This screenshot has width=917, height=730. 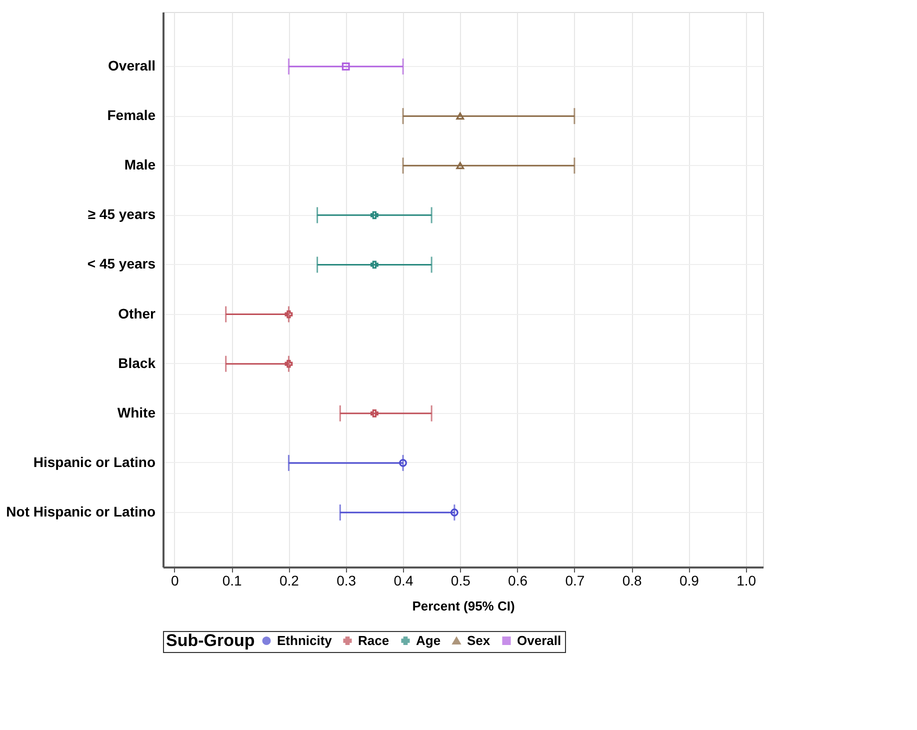 I want to click on x-axis-title: Percent (95% CI), so click(x=463, y=606).